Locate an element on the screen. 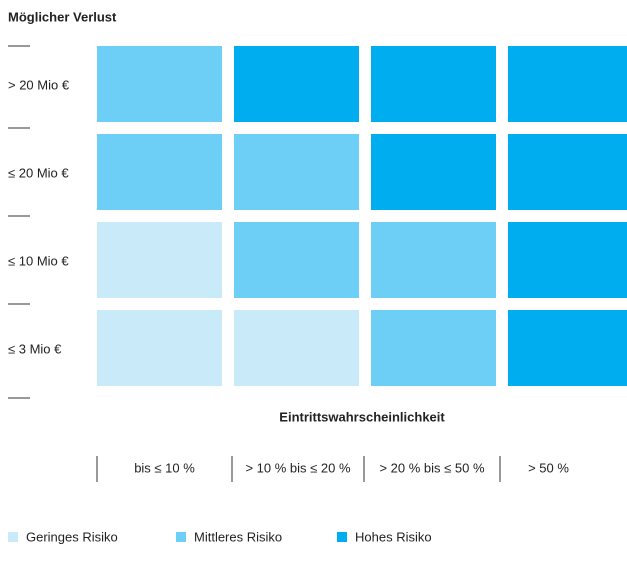  legend-label: Mittleres Risiko is located at coordinates (238, 536).